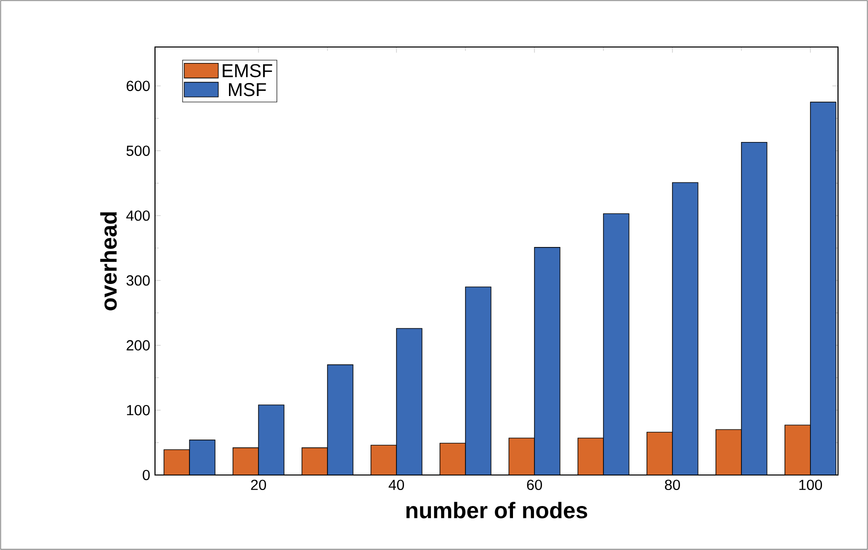 The width and height of the screenshot is (868, 550). Describe the element at coordinates (138, 151) in the screenshot. I see `y-tick-label: 500` at that location.